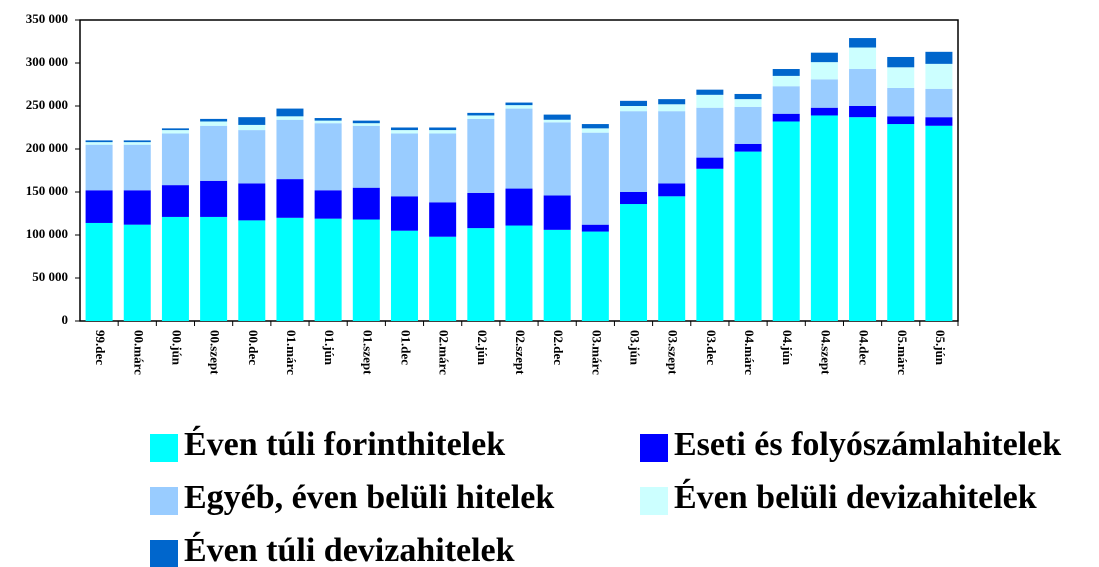 The width and height of the screenshot is (1099, 567). Describe the element at coordinates (176, 348) in the screenshot. I see `x-tick-label: 00.jún` at that location.